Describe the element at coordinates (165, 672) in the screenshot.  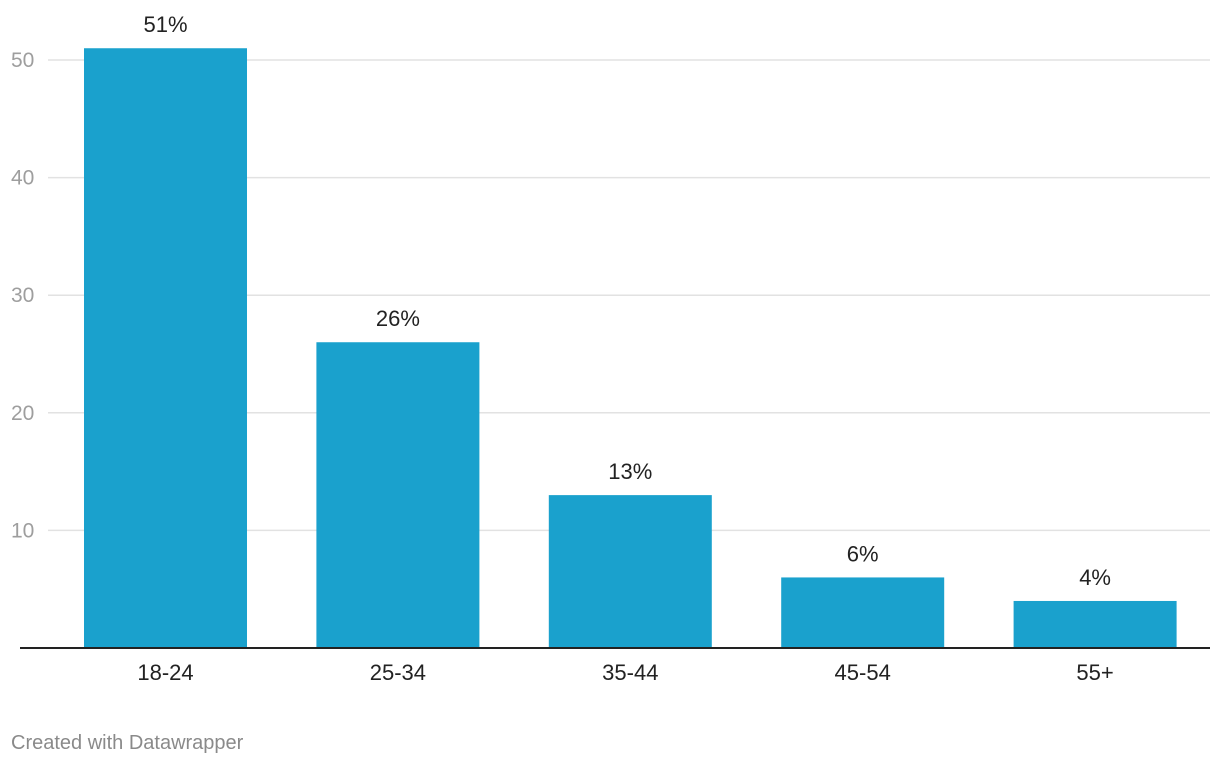
I see `x-tick-label: 18-24` at that location.